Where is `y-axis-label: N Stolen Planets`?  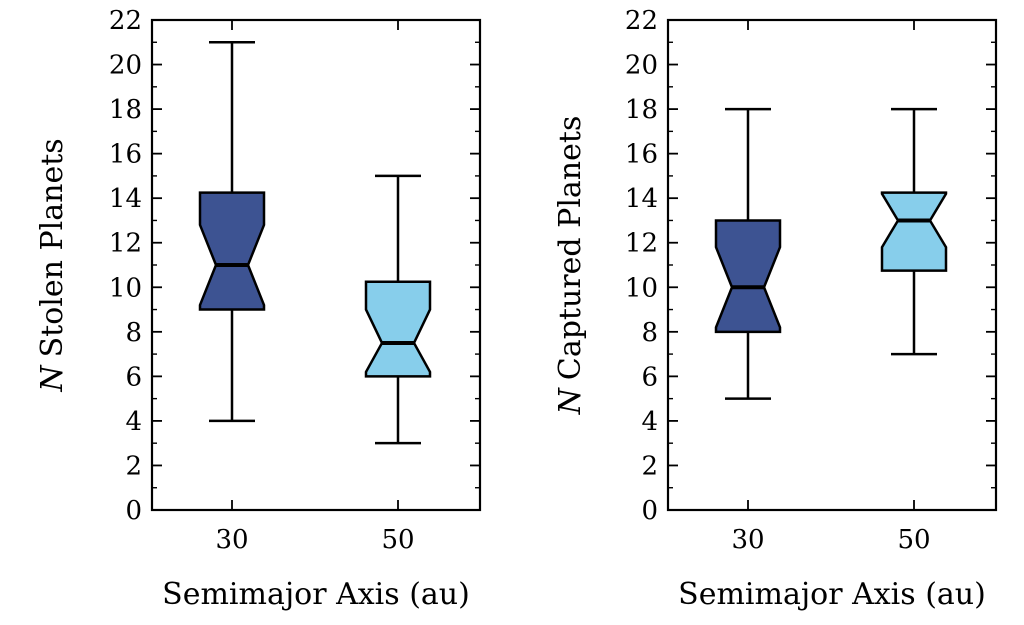 y-axis-label: N Stolen Planets is located at coordinates (52, 265).